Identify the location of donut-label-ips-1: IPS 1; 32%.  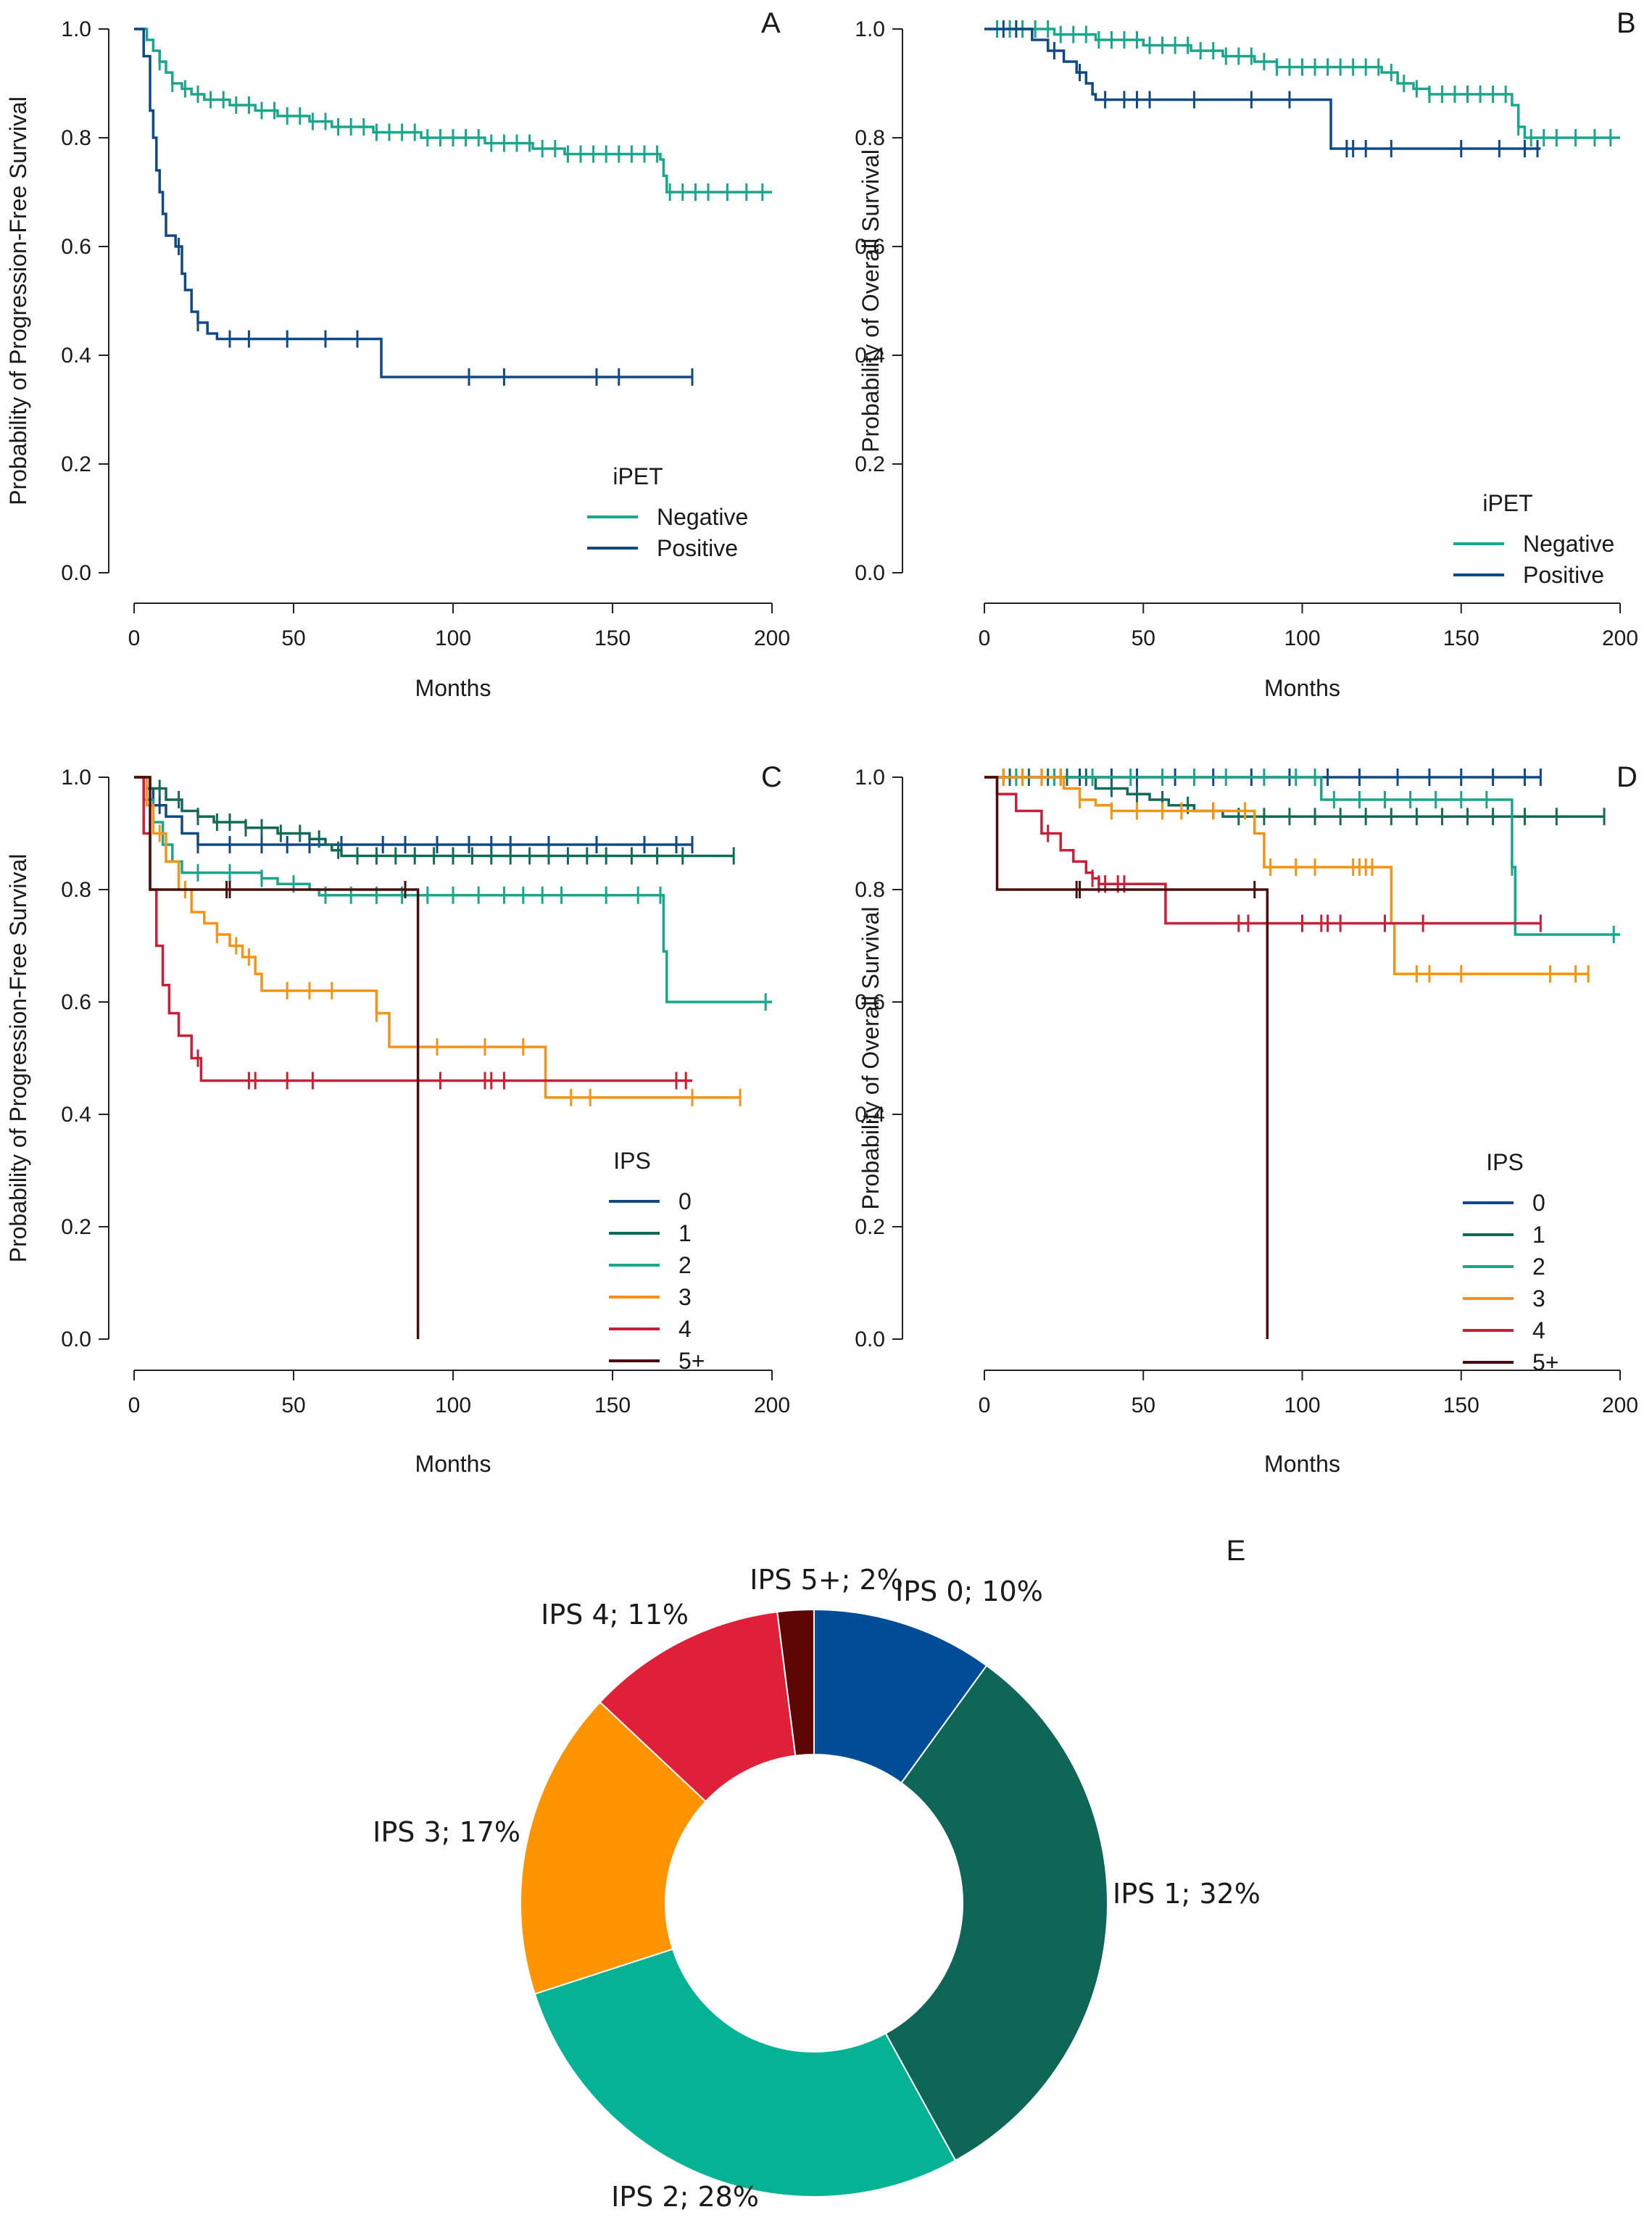
(1187, 1894).